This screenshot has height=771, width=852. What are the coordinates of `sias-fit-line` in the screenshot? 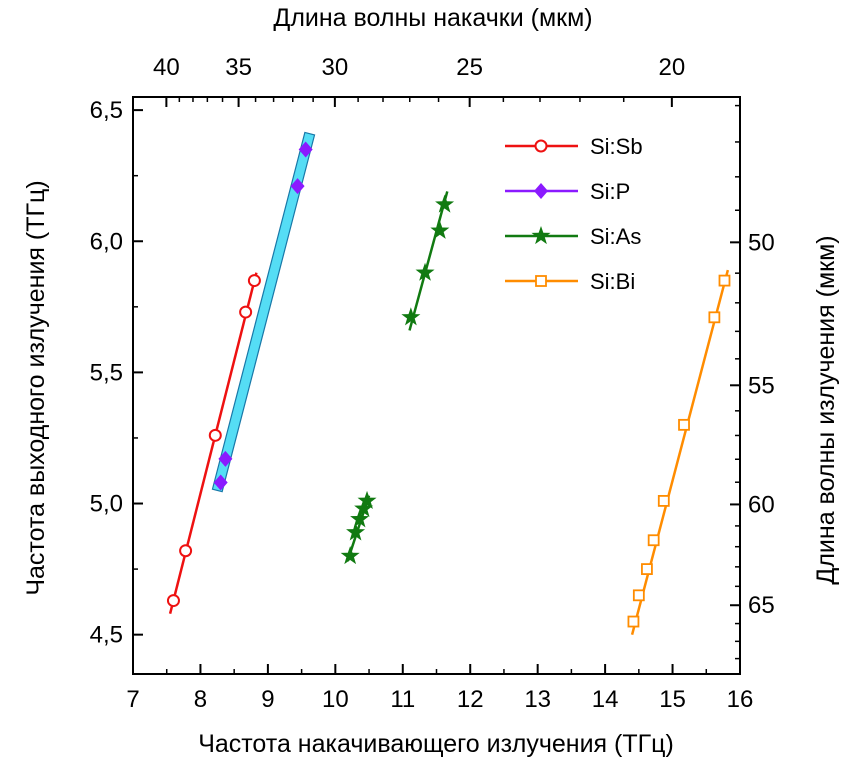 It's located at (428, 261).